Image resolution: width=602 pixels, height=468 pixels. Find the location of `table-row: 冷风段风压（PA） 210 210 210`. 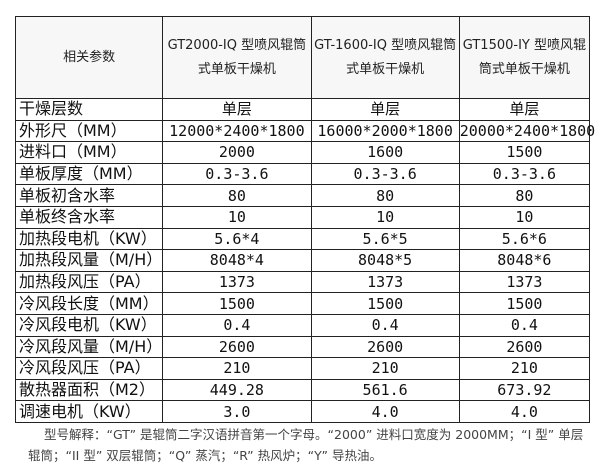

table-row: 冷风段风压（PA） 210 210 210 is located at coordinates (302, 368).